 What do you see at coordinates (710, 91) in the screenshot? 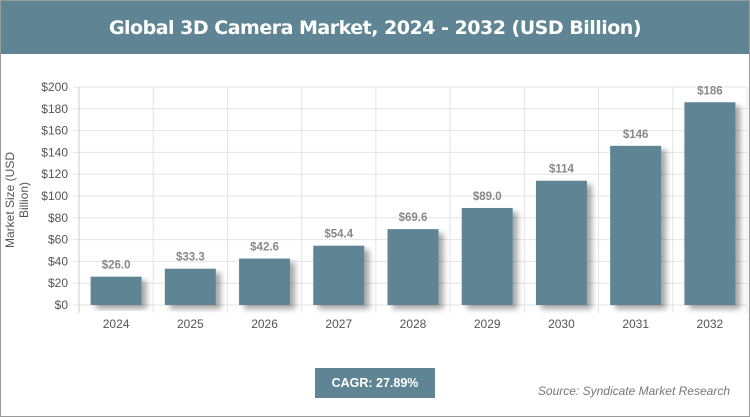
I see `data-label-2032: $186` at bounding box center [710, 91].